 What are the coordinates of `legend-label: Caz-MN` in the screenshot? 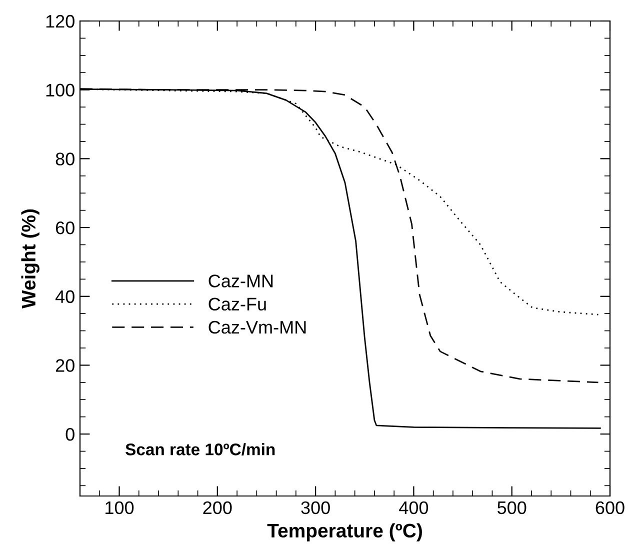 It's located at (240, 281).